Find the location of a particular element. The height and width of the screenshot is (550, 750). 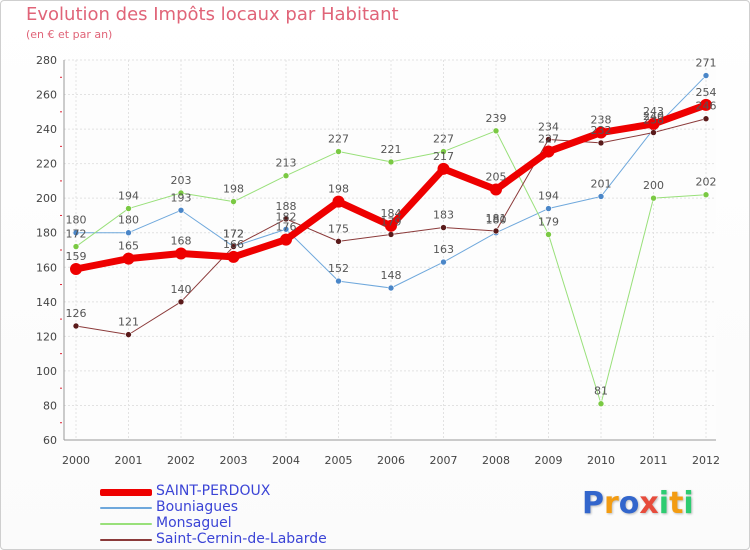

data-label: 152 is located at coordinates (338, 268).